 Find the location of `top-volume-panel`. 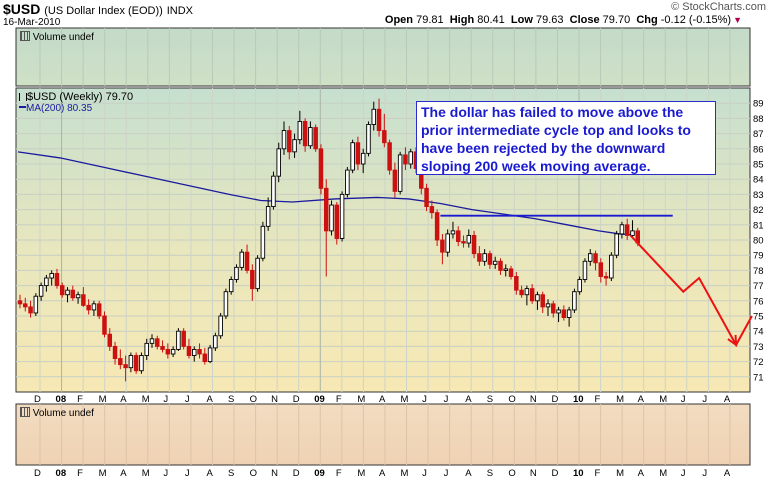

top-volume-panel is located at coordinates (383, 57).